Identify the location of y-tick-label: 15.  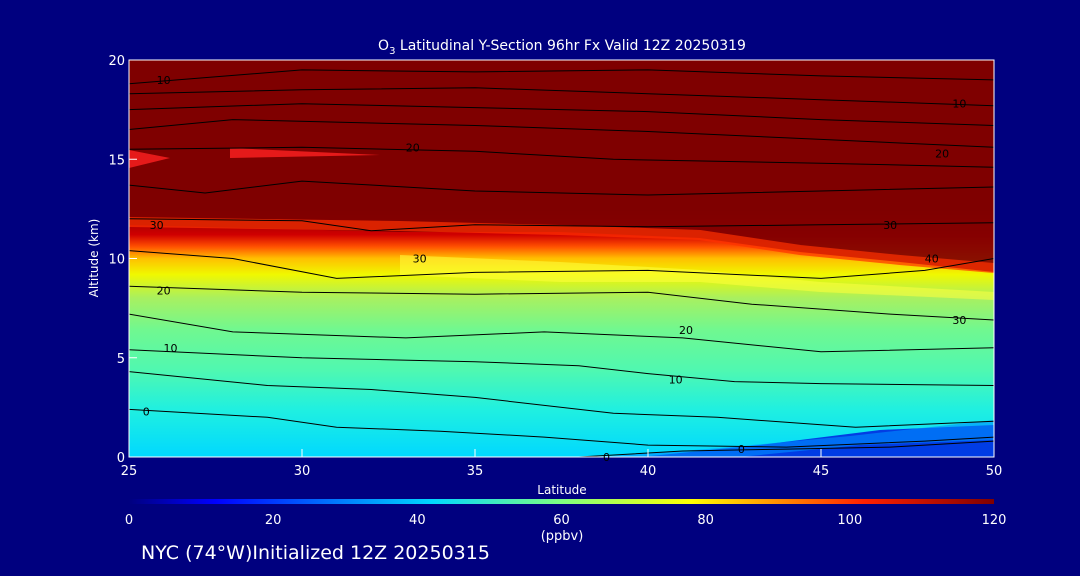
(116, 160).